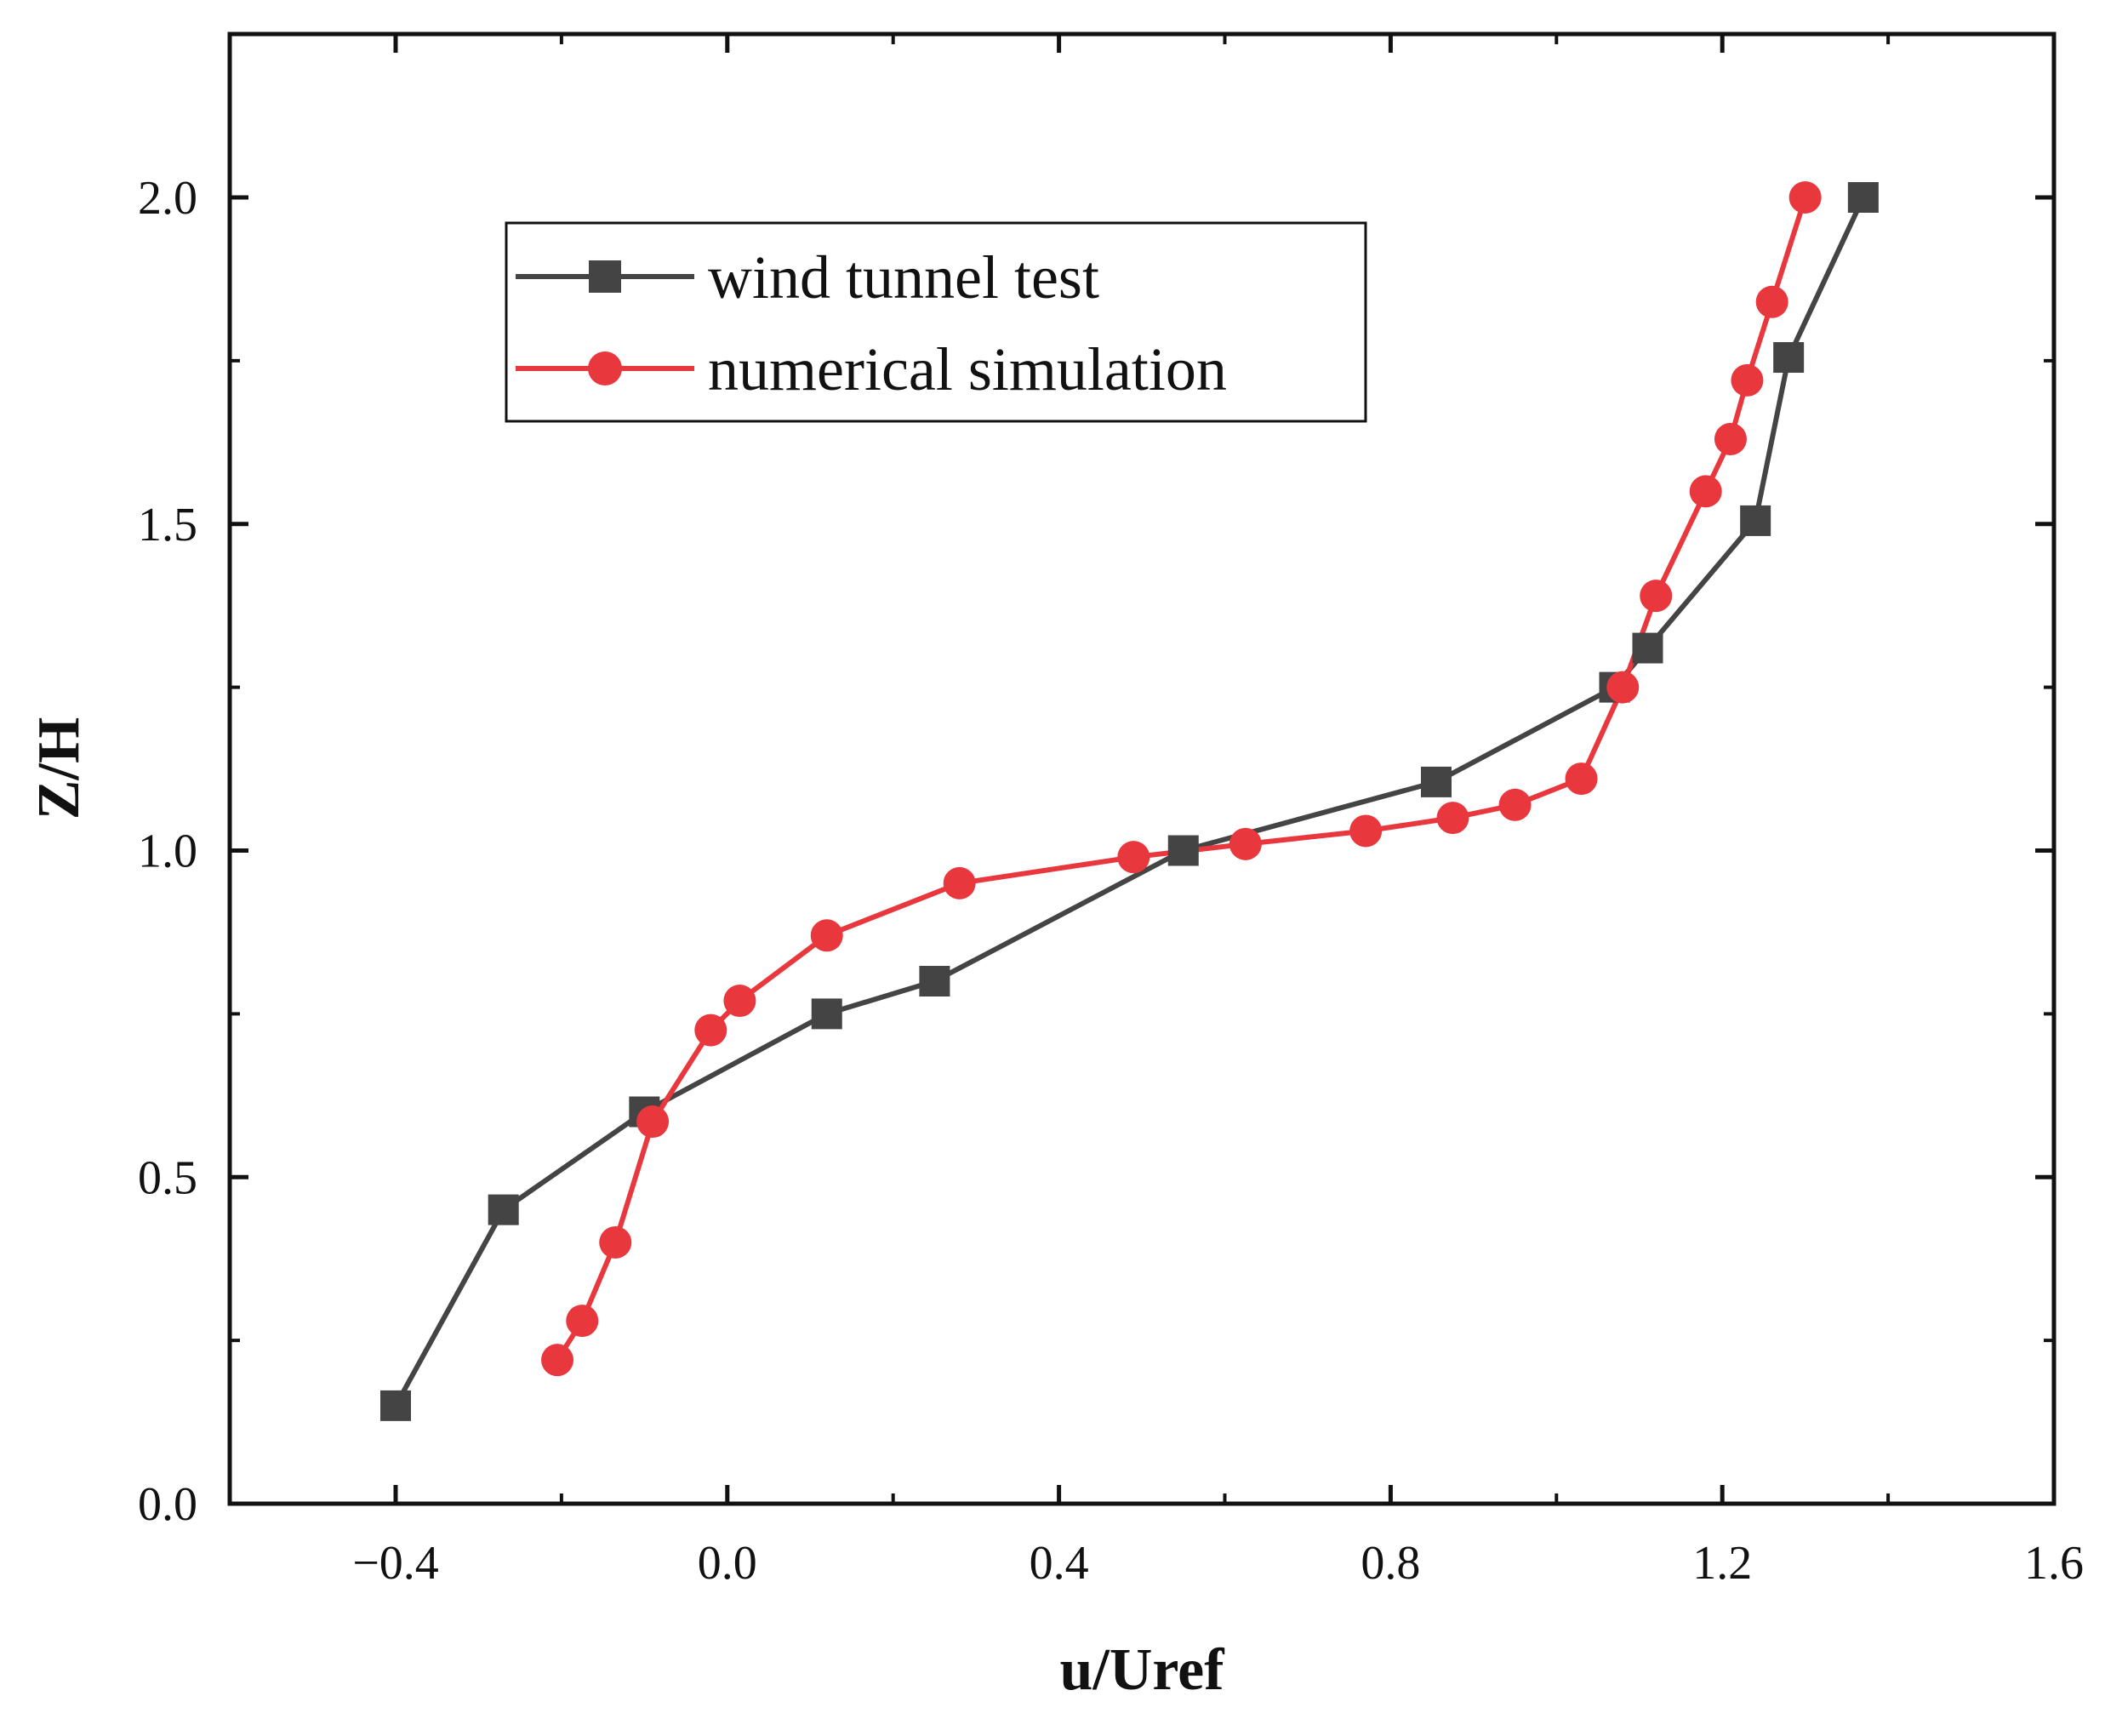 The image size is (2105, 1736). I want to click on y-tick-labels: 0.0 0.5 1.0 1.5 2.0, so click(167, 851).